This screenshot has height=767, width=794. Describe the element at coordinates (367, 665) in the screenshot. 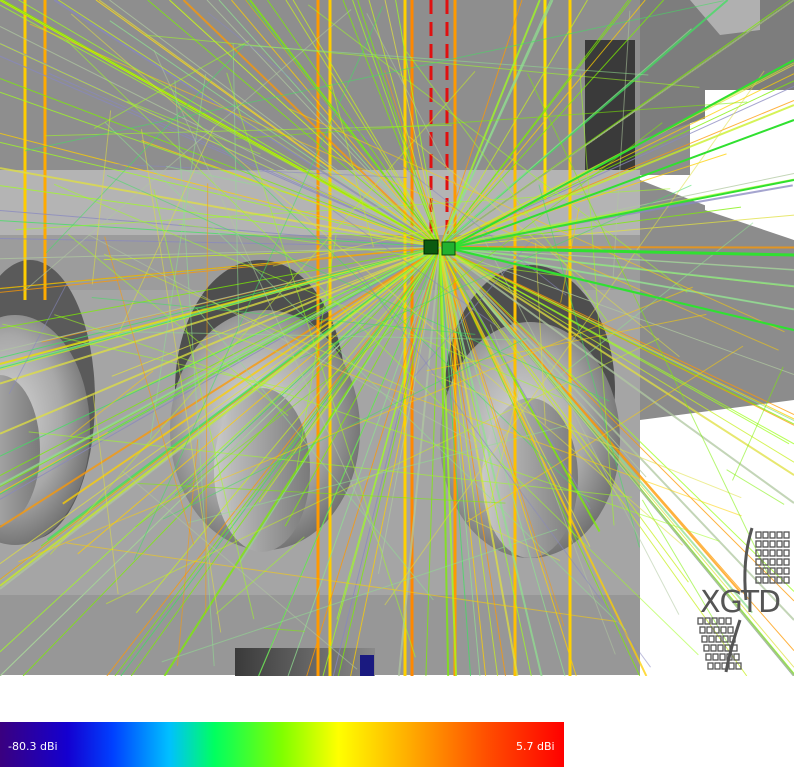

I see `blue-block` at that location.